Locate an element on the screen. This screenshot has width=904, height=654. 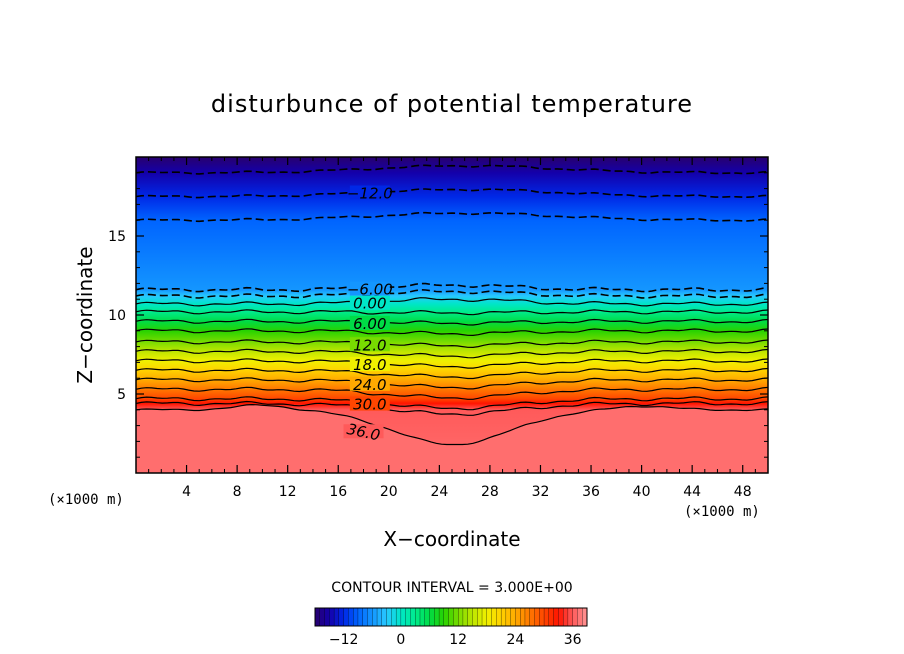
x-tick-label: 4 is located at coordinates (186, 492).